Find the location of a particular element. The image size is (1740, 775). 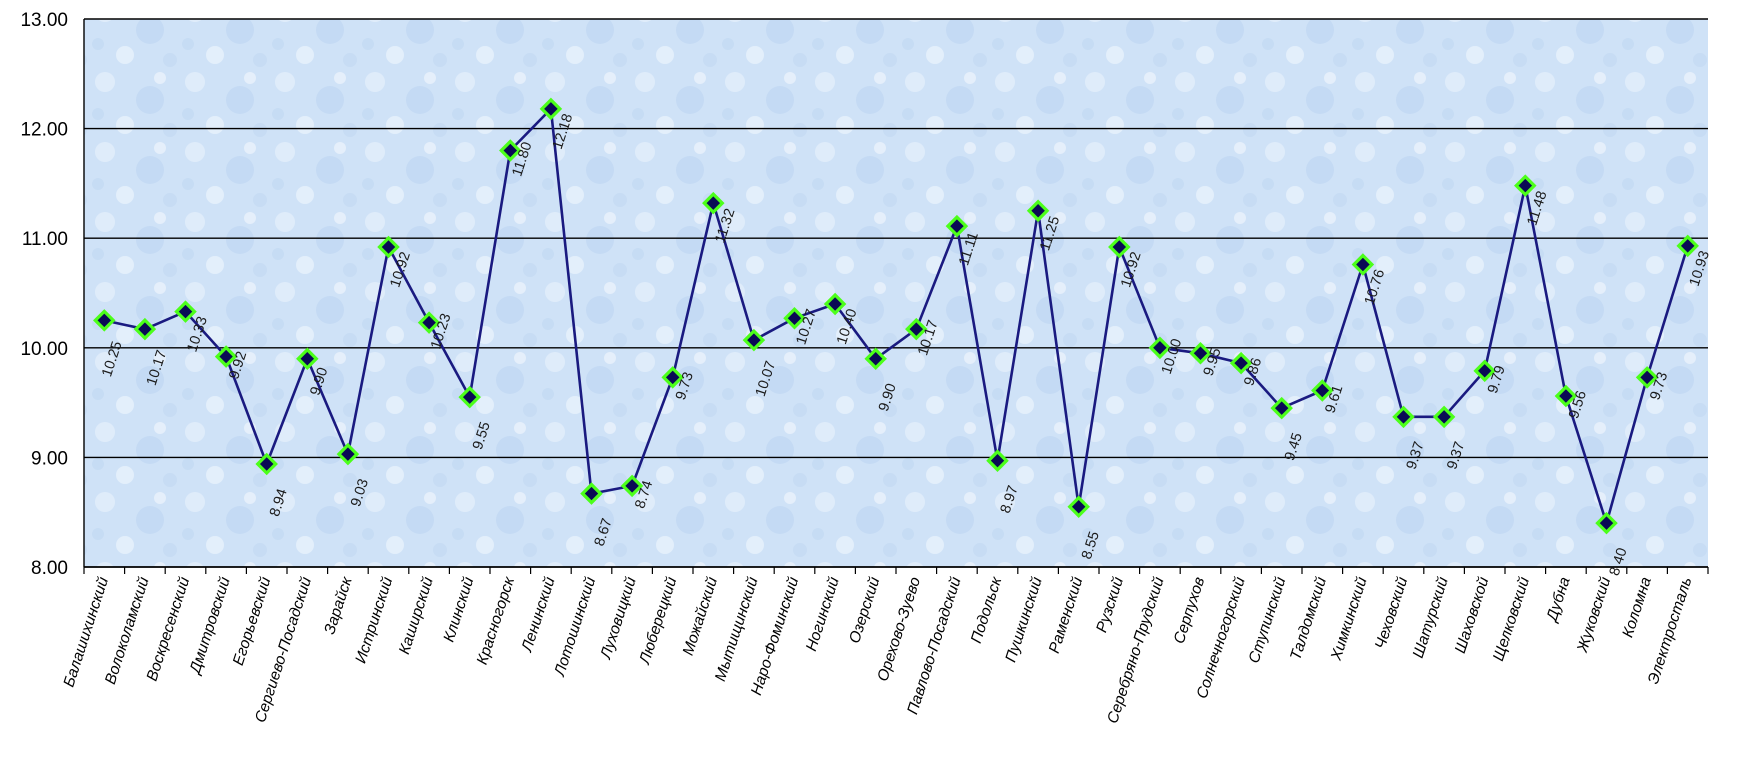

x-tick-label: Жуковский is located at coordinates (1594, 615).